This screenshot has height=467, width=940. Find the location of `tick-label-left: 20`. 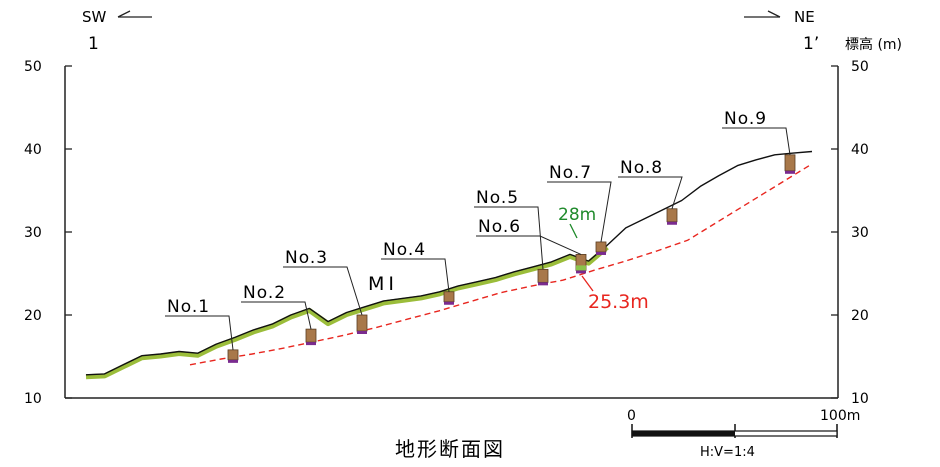

tick-label-left: 20 is located at coordinates (33, 316).